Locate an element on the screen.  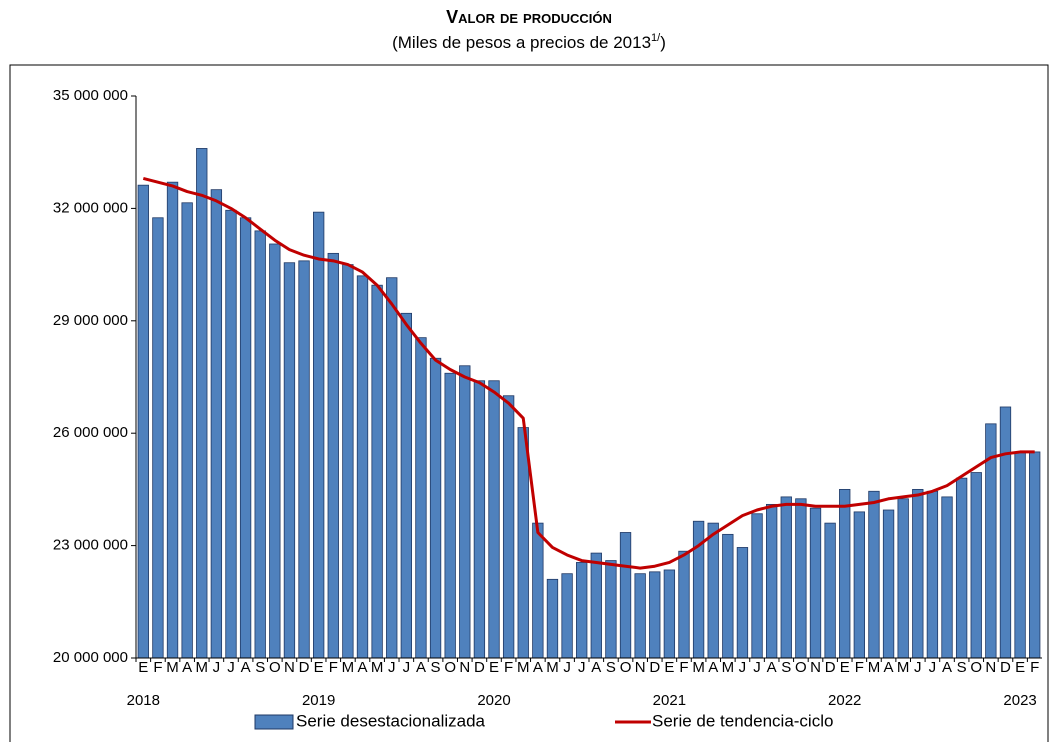
chart-subtitle: (Miles de pesos a precios de 20131/) is located at coordinates (529, 42).